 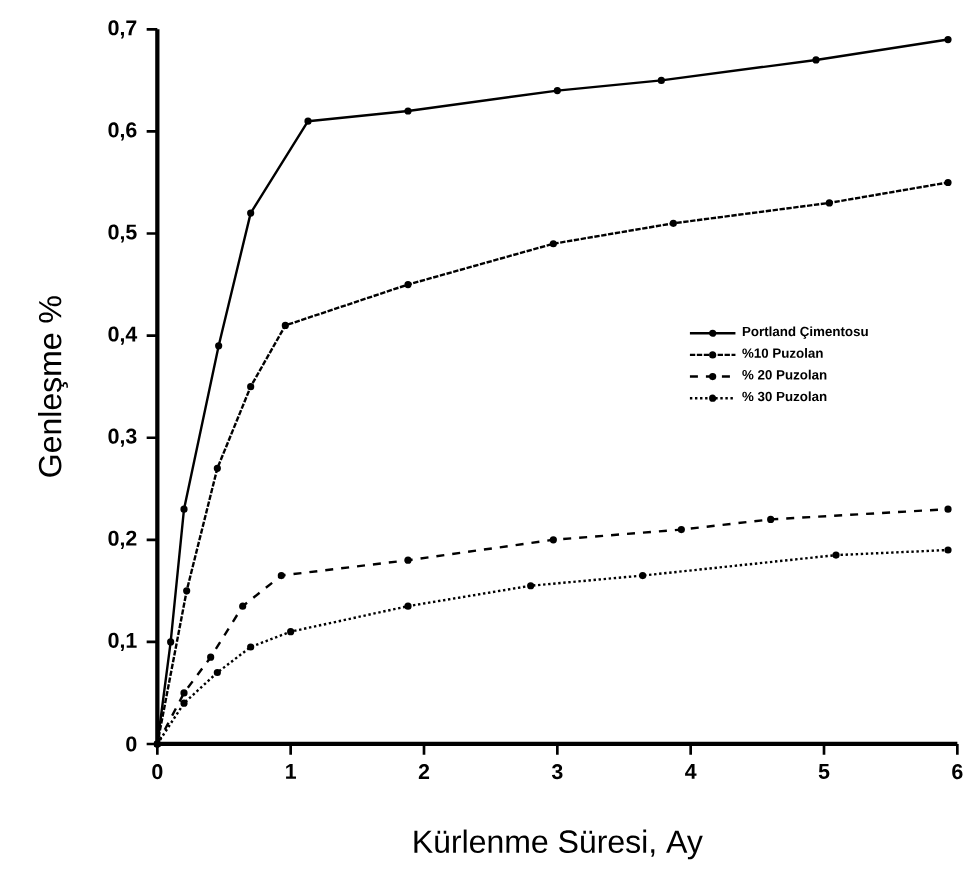 I want to click on x-tick-label: 1, so click(x=291, y=771).